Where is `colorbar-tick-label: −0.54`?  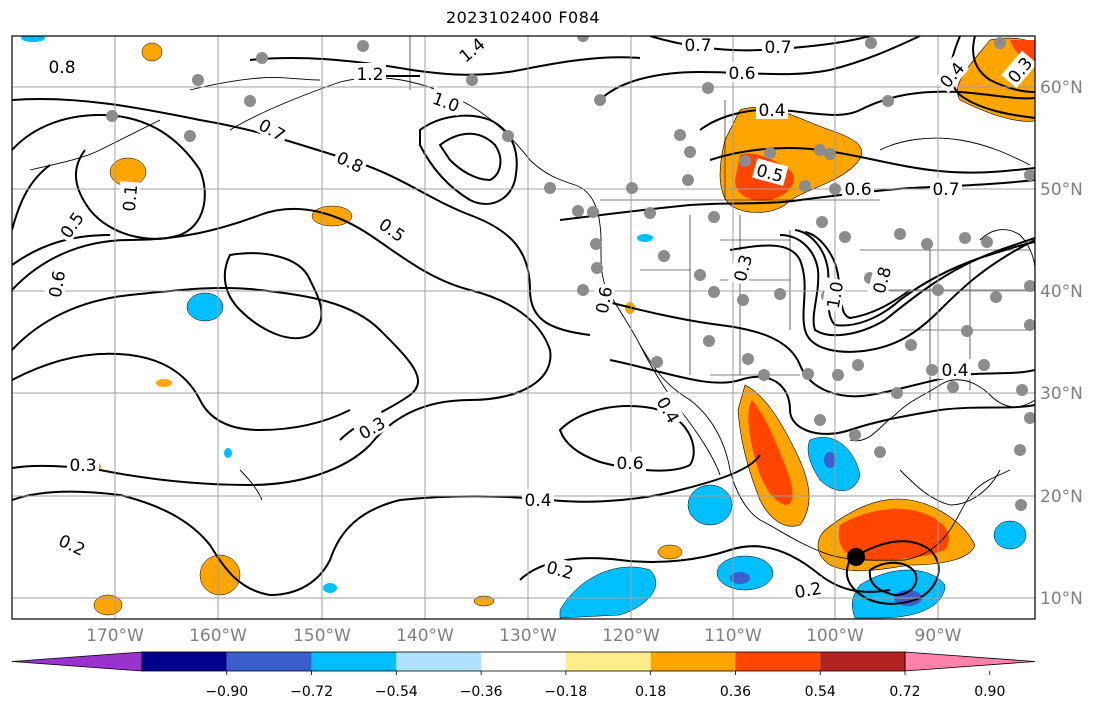 colorbar-tick-label: −0.54 is located at coordinates (396, 692).